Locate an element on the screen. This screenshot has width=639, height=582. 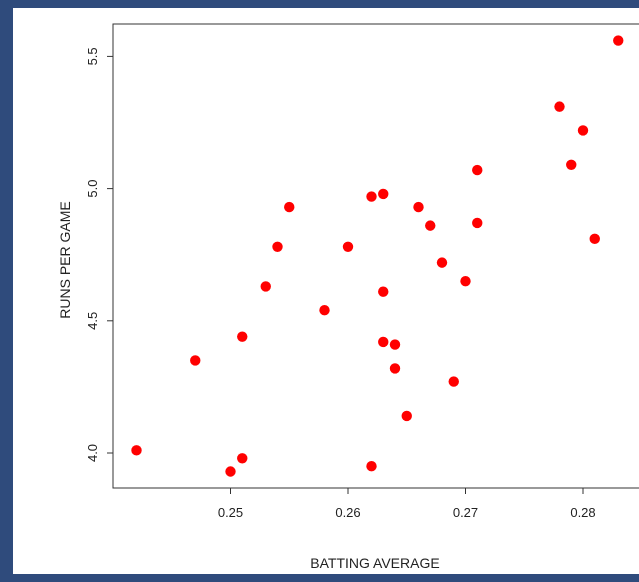
y-axis-title: RUNS PER GAME is located at coordinates (65, 259).